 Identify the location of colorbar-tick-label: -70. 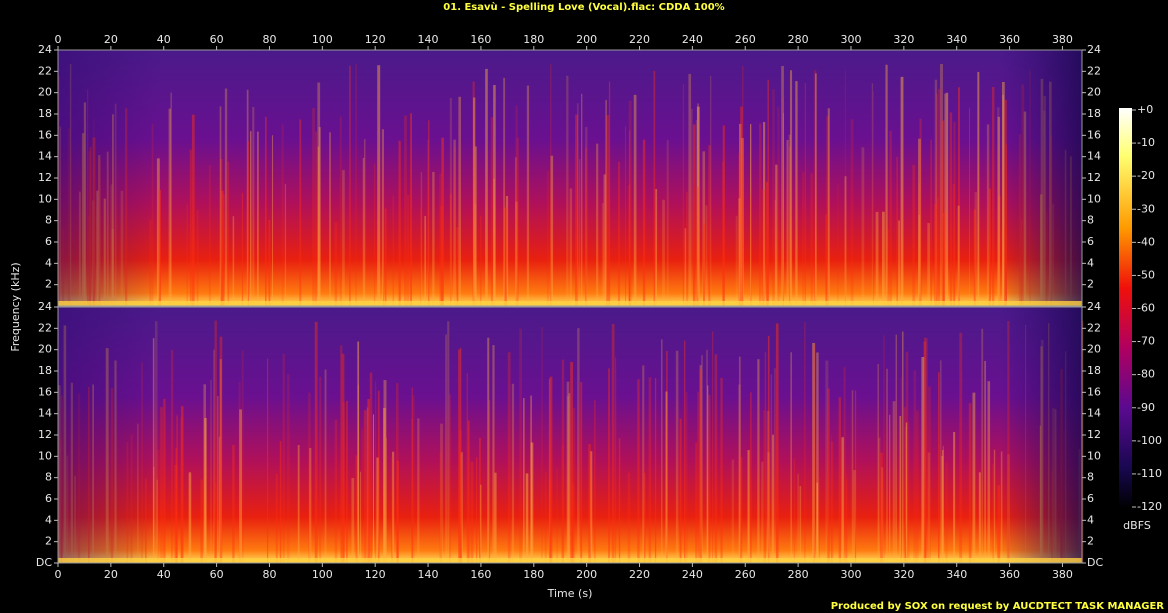
(1146, 341).